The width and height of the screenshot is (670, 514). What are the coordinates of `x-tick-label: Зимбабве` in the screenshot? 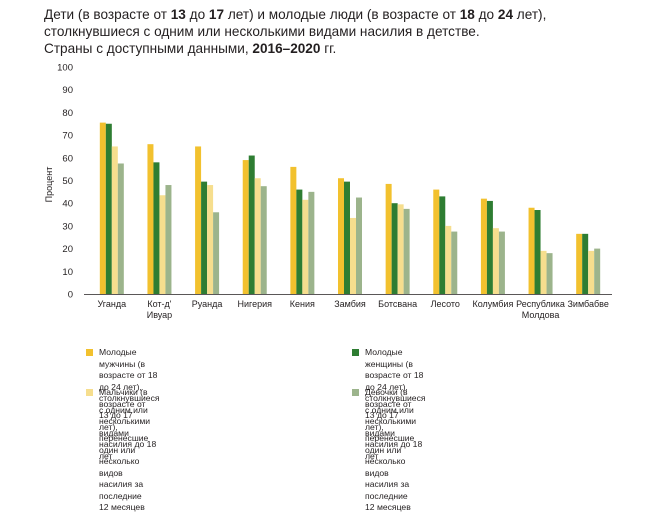 It's located at (588, 304).